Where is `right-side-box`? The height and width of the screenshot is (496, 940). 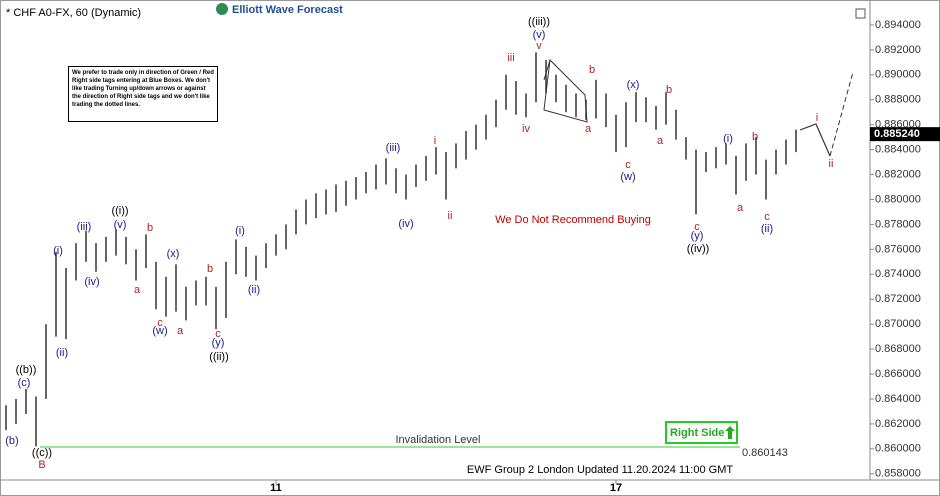
right-side-box is located at coordinates (701, 432).